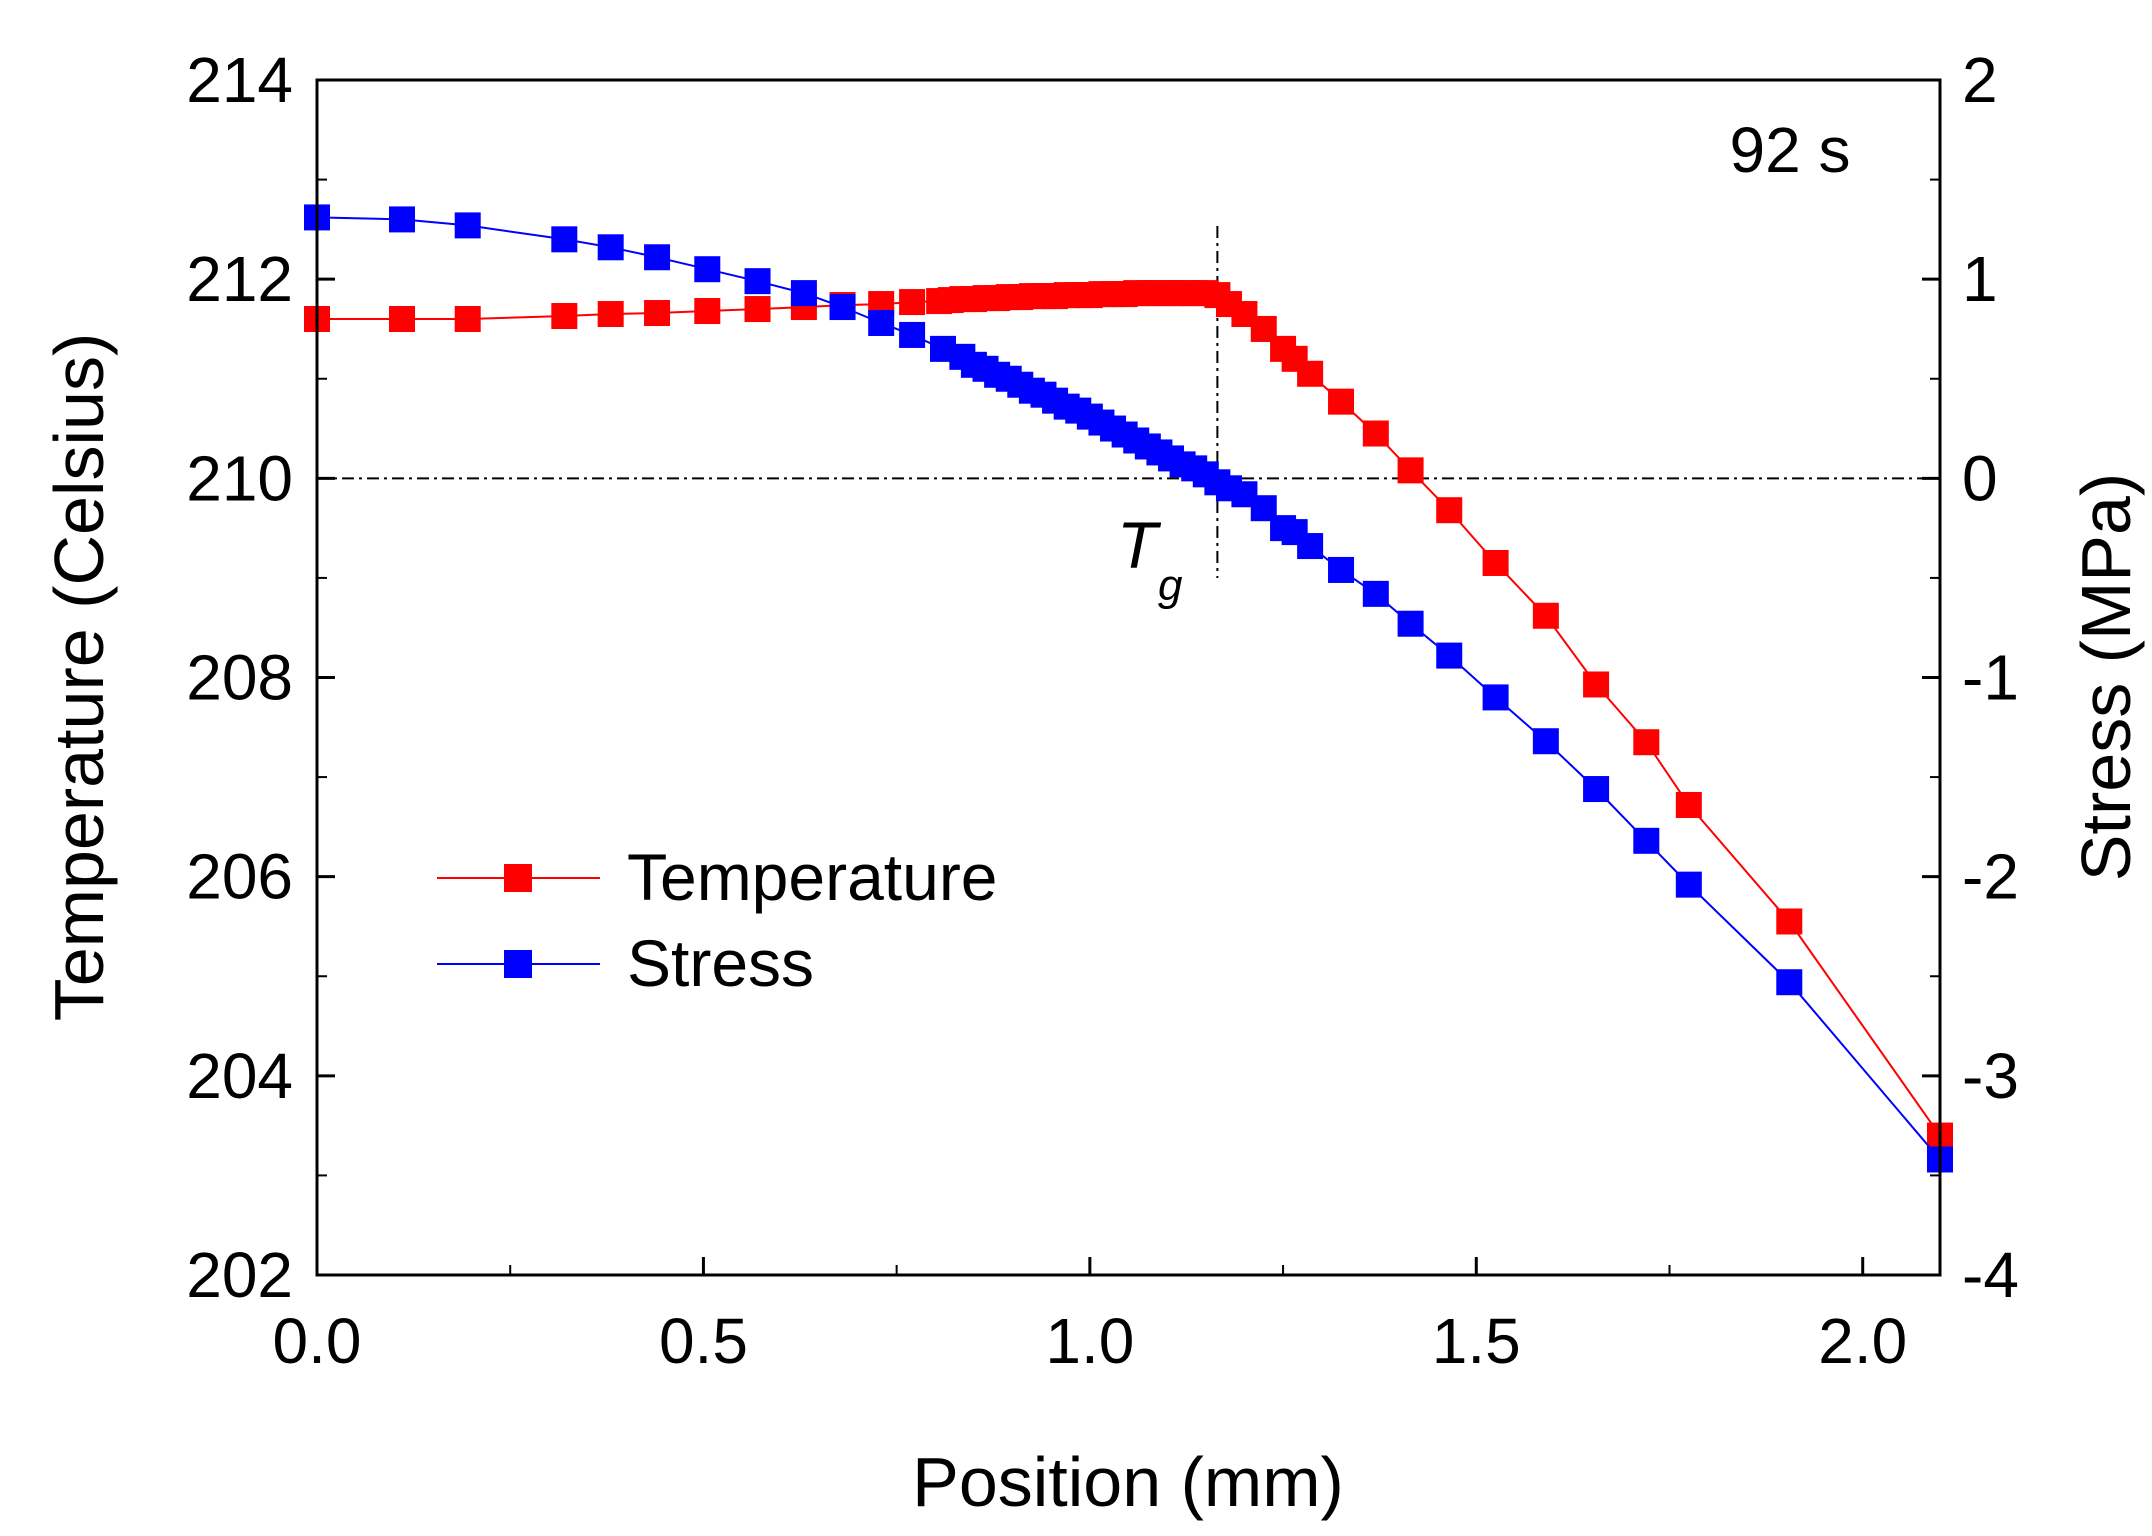  I want to click on y-right-tick-label: 2, so click(1980, 80).